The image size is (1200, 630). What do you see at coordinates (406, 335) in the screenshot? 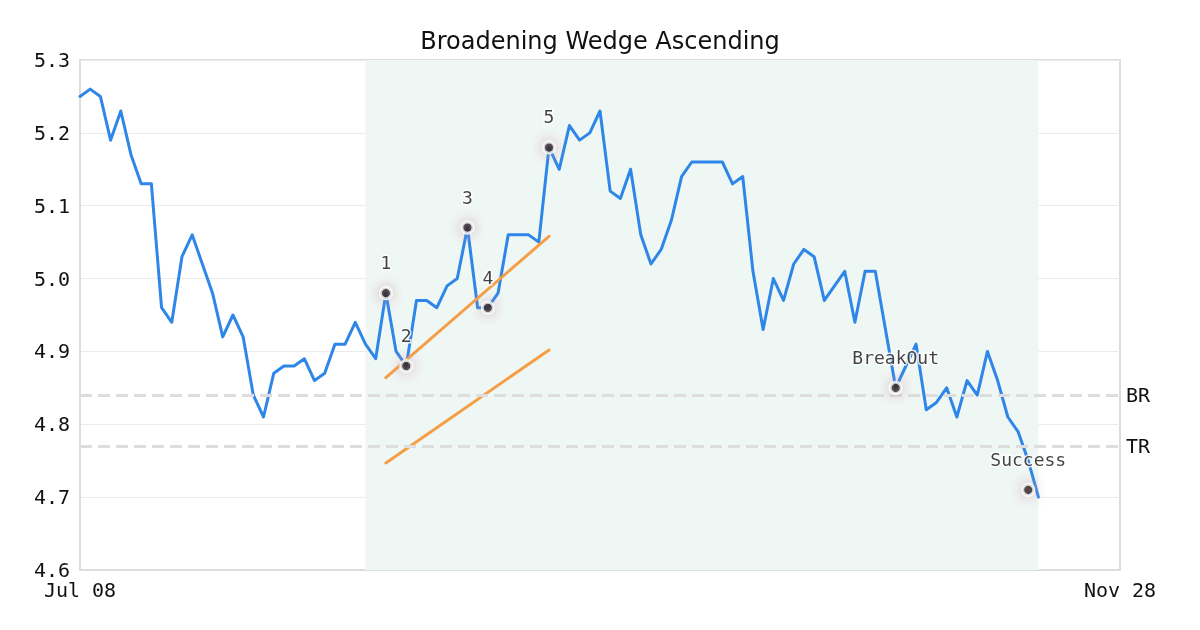
I see `annotation: 2` at bounding box center [406, 335].